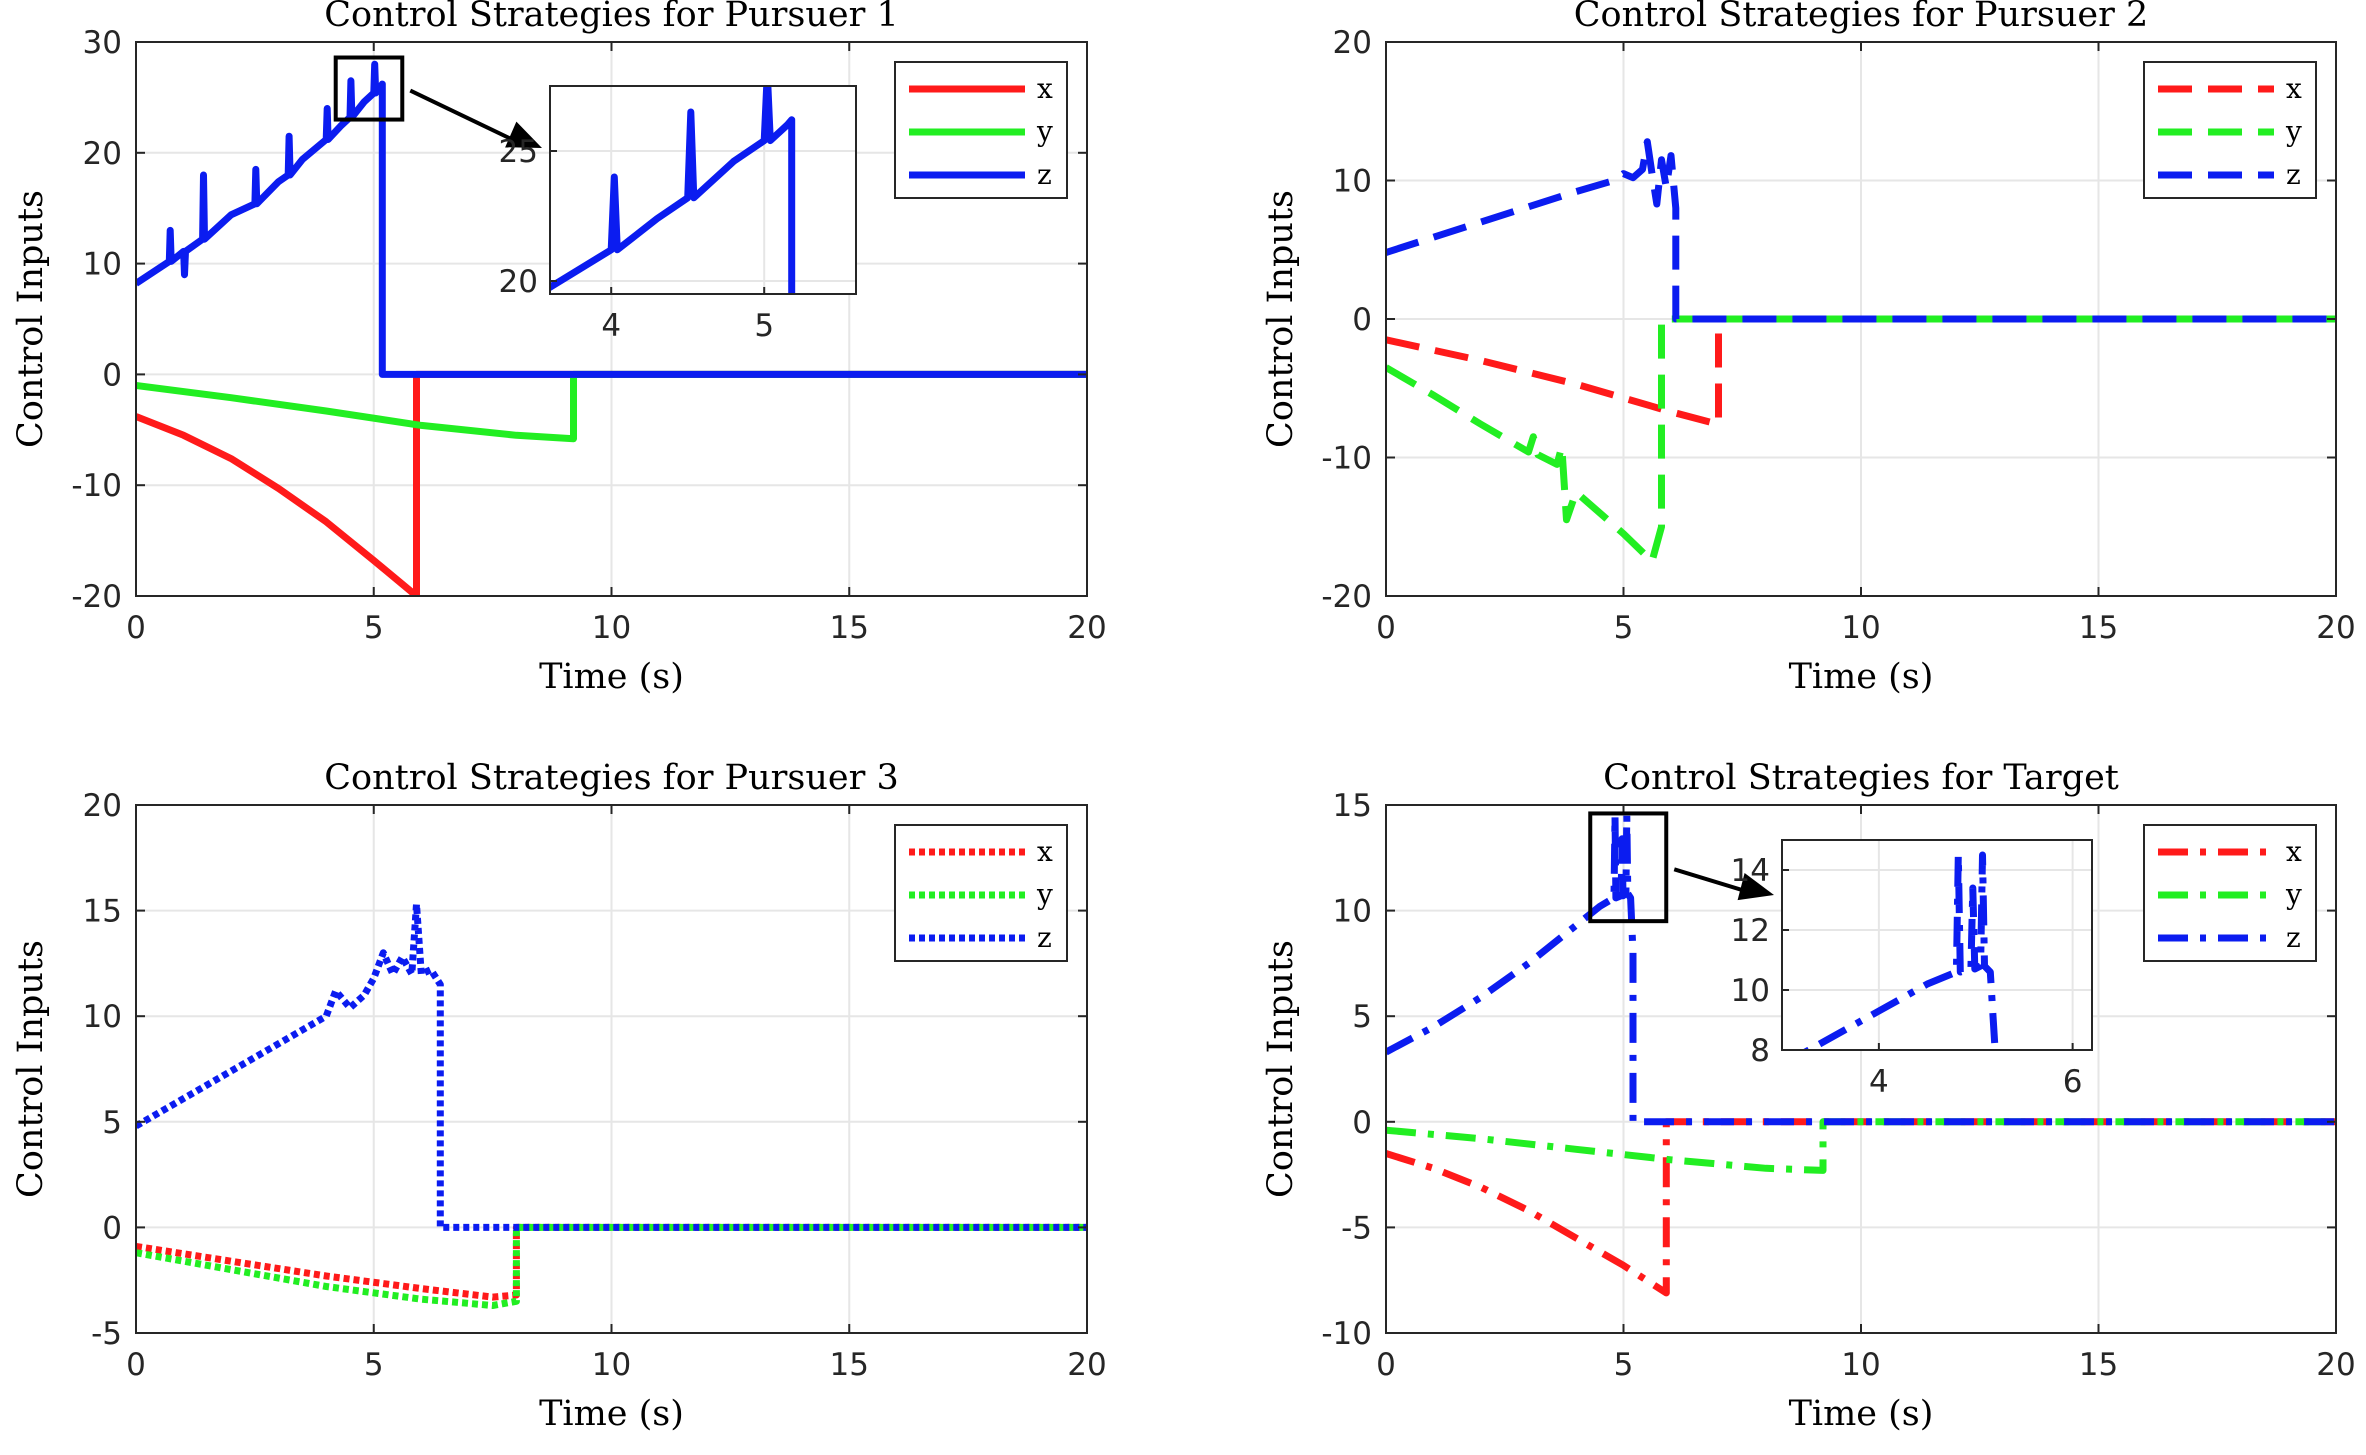  I want to click on inset-y-tick-label: 8, so click(1760, 1051).